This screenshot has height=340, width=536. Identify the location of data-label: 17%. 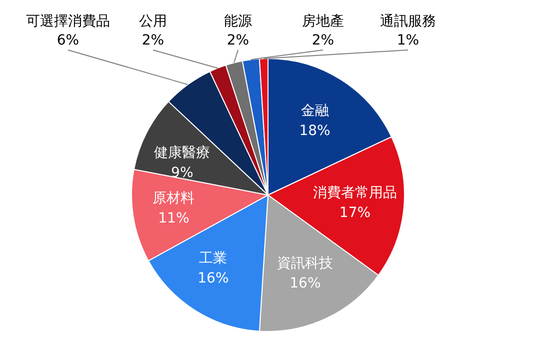
(355, 212).